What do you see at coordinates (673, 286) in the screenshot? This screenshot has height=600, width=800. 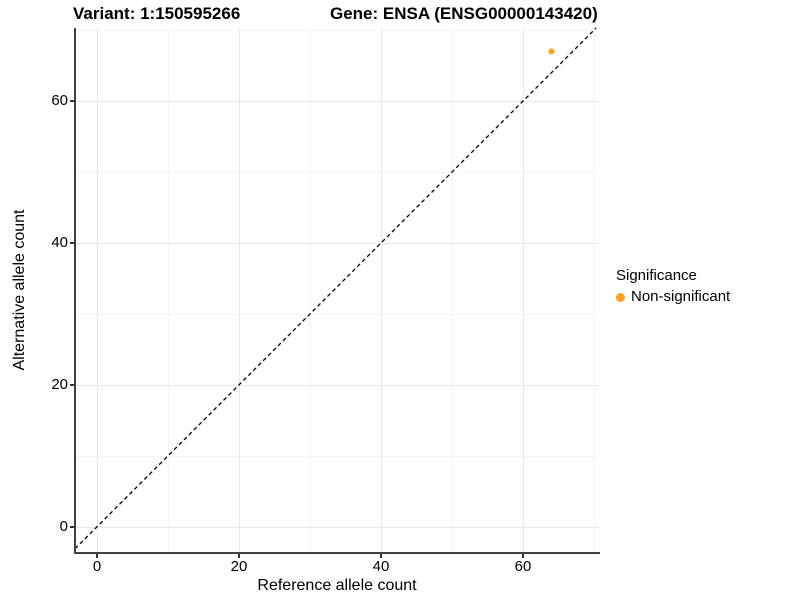 I see `legend: Significance Non-significant` at bounding box center [673, 286].